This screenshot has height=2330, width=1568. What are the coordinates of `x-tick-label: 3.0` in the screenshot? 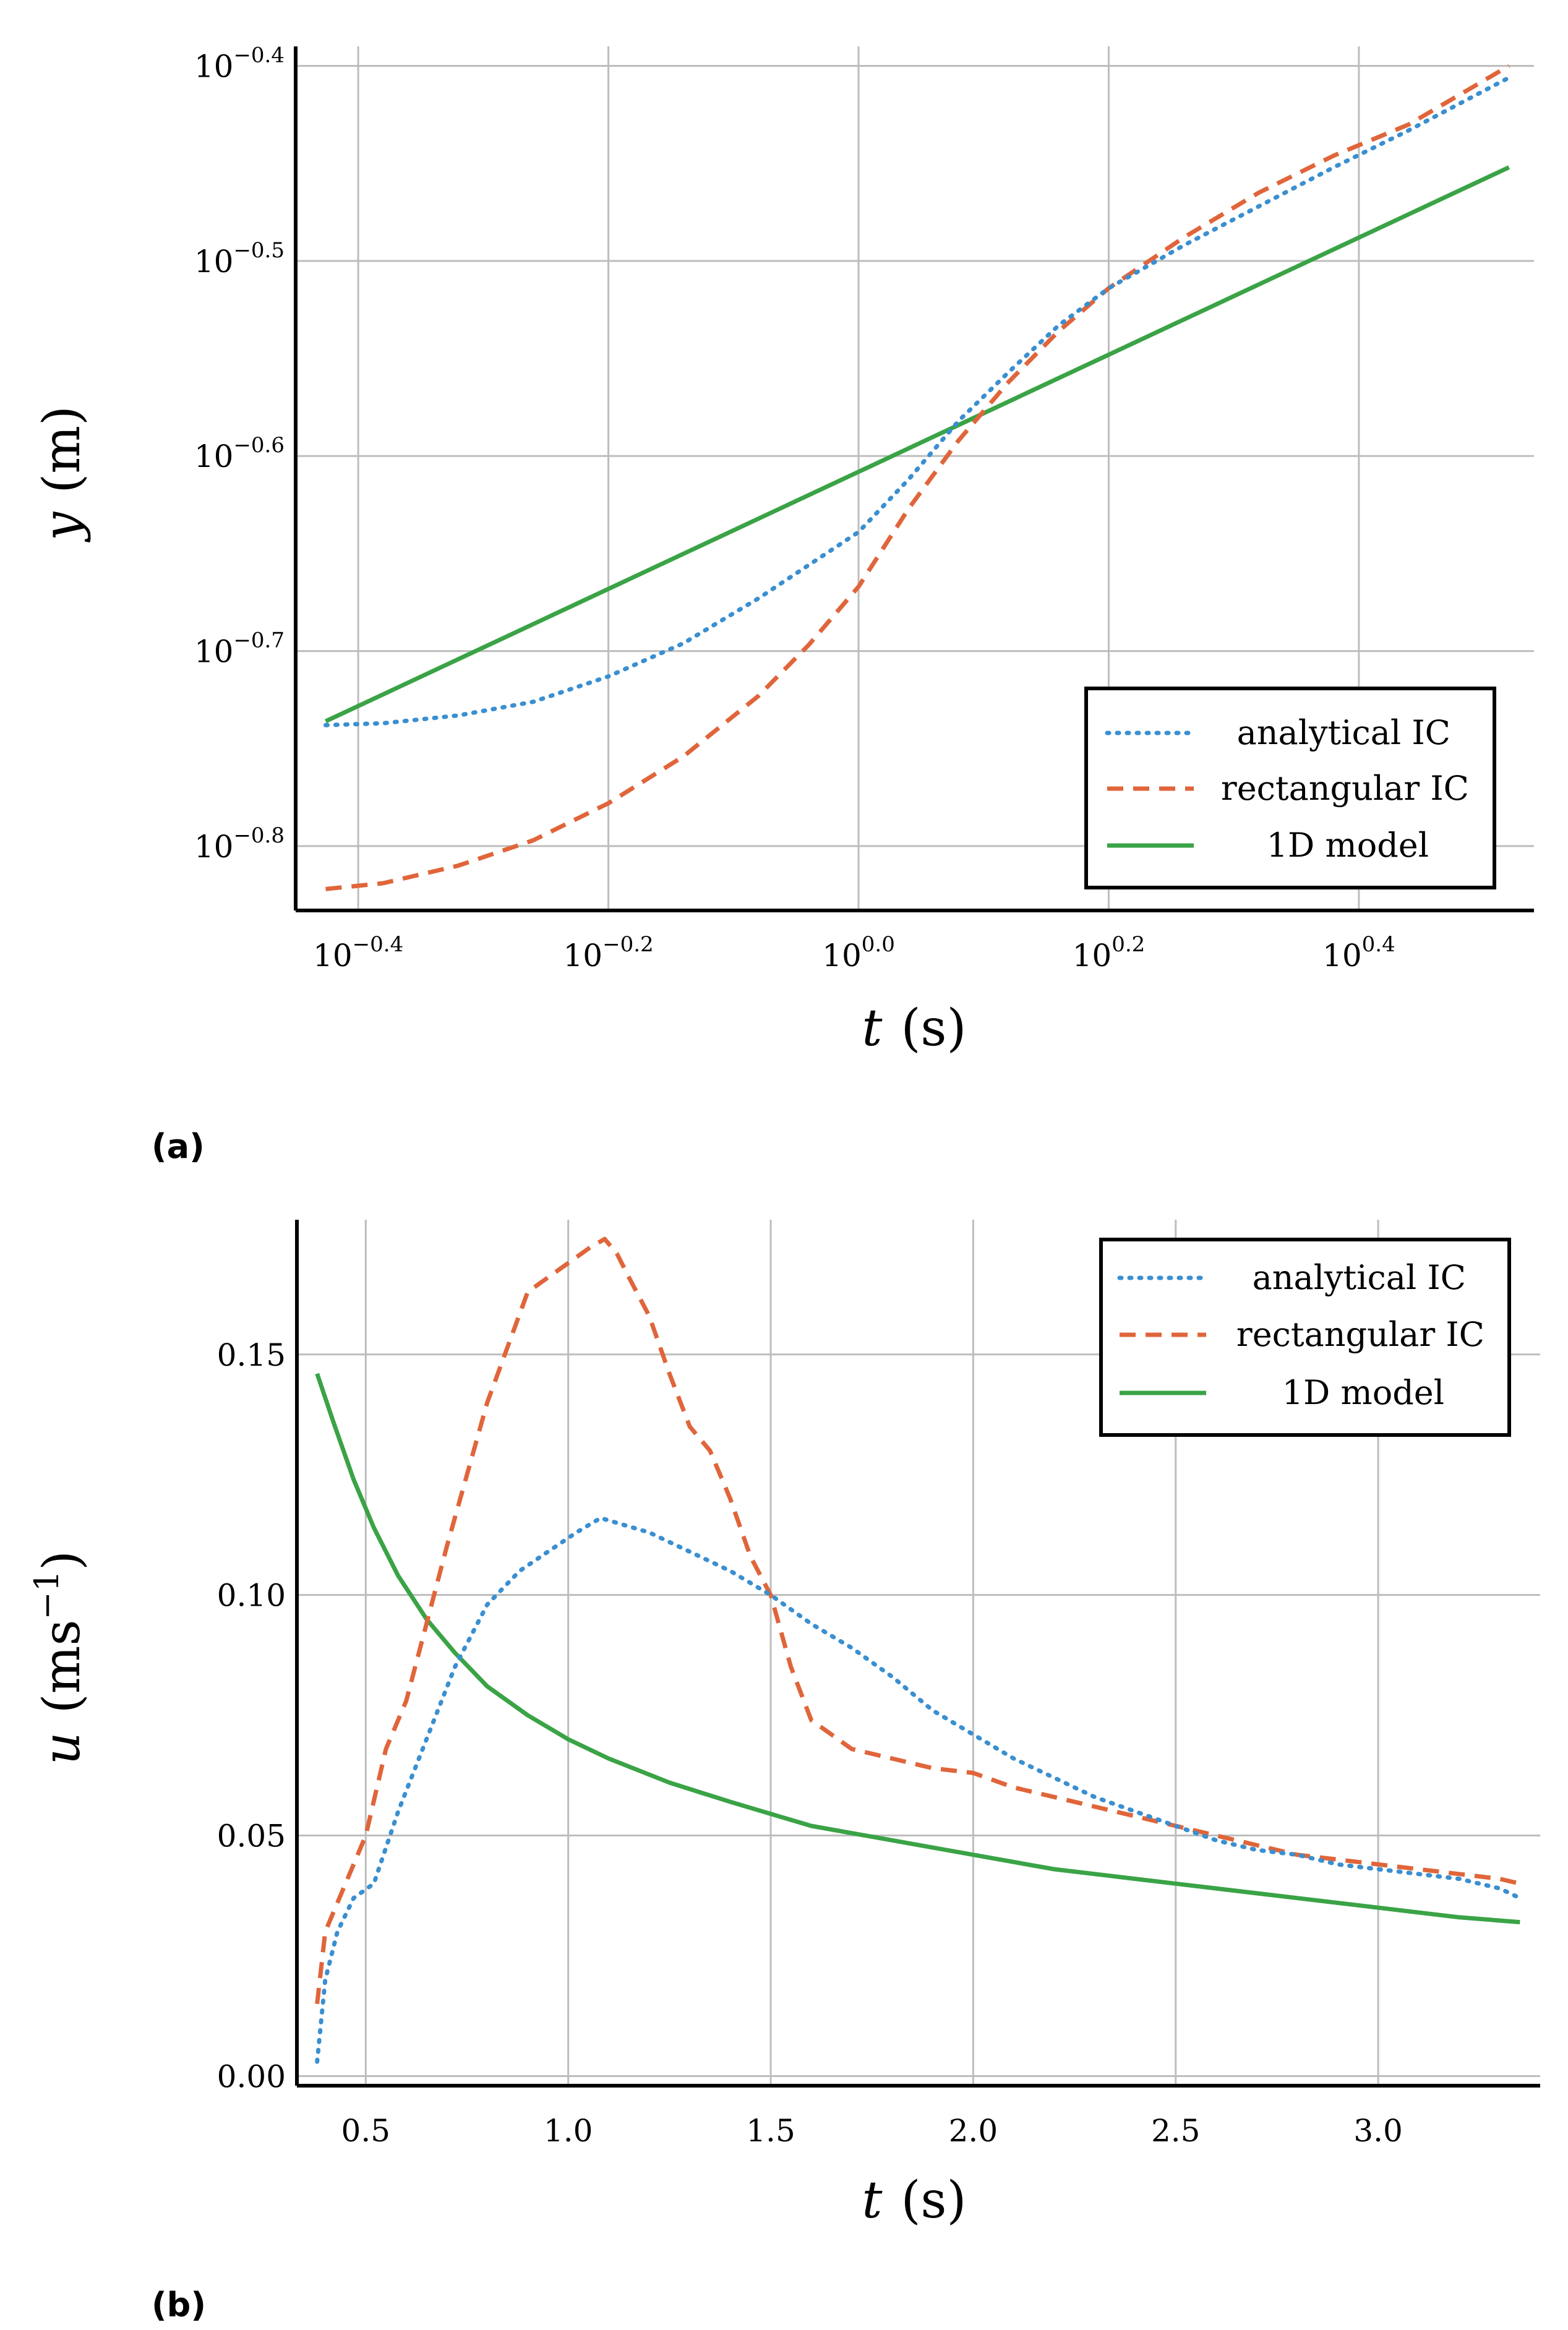 It's located at (1378, 2131).